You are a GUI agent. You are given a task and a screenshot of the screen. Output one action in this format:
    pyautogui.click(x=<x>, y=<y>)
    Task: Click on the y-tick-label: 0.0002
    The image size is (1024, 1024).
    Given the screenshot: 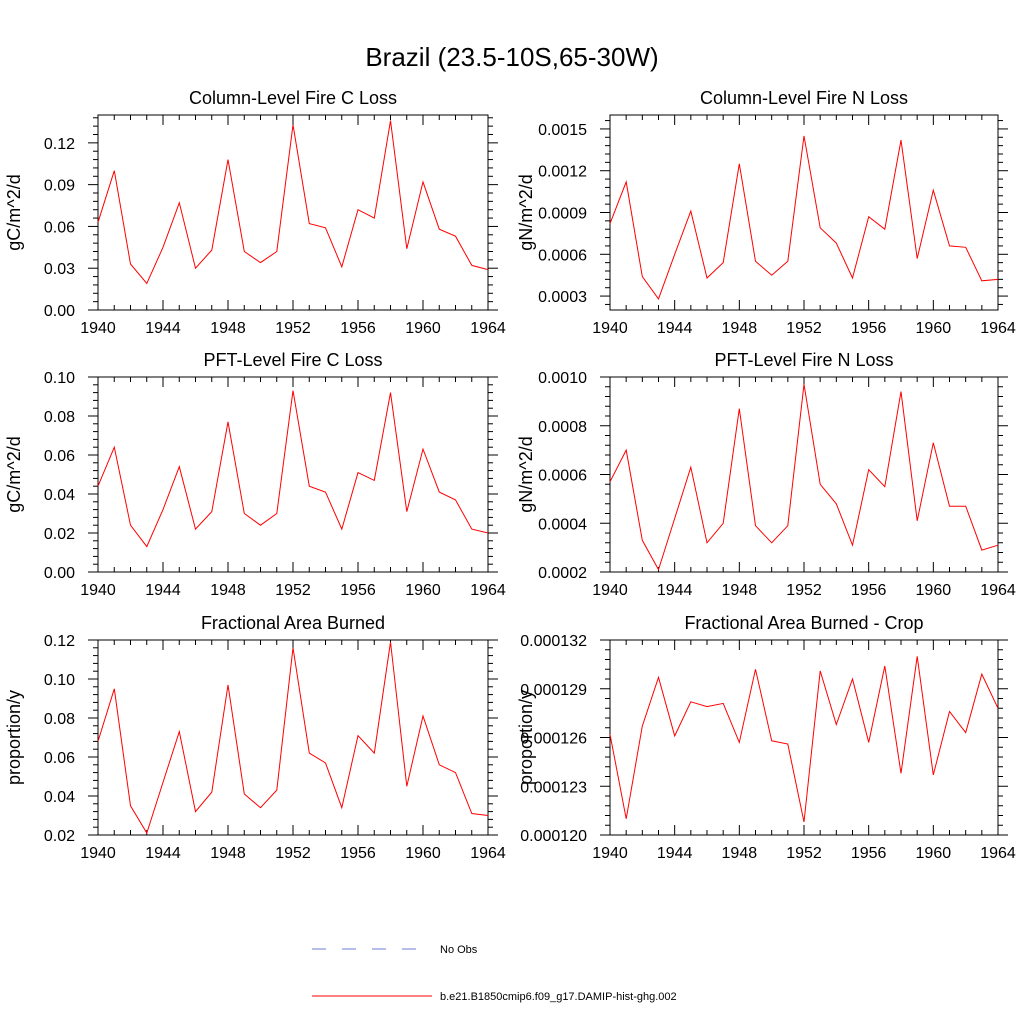 What is the action you would take?
    pyautogui.click(x=562, y=573)
    